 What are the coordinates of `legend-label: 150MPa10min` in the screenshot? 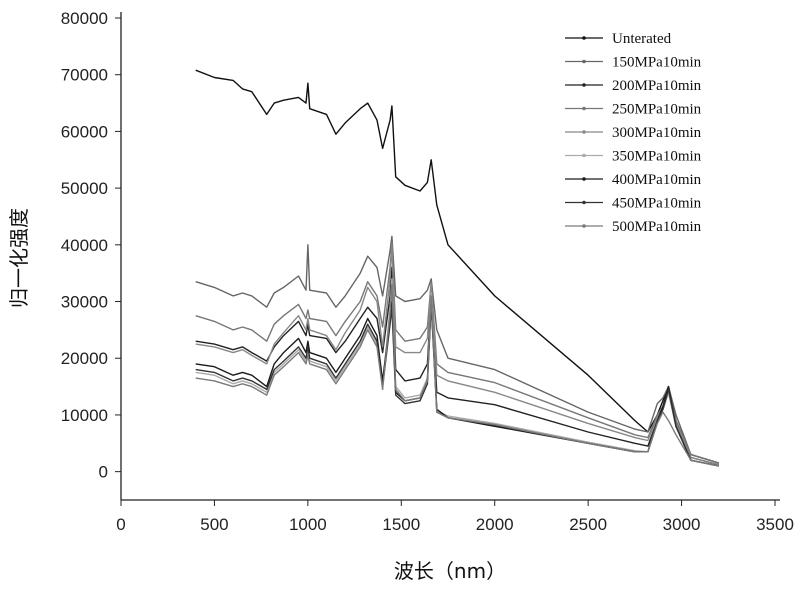 It's located at (657, 63).